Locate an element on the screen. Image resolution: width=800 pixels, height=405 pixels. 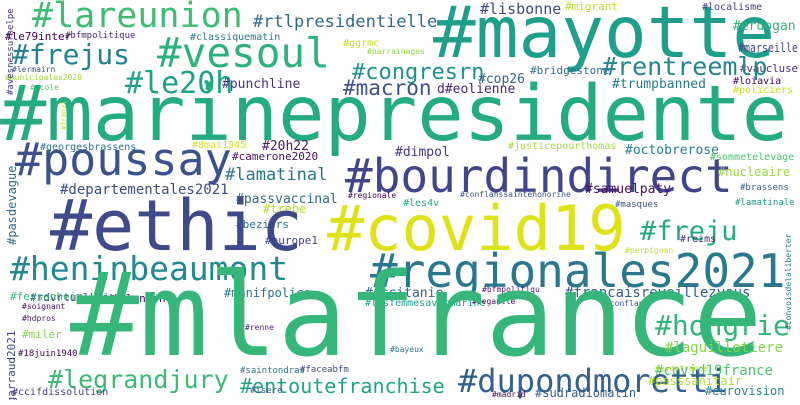
word: #isere is located at coordinates (266, 391).